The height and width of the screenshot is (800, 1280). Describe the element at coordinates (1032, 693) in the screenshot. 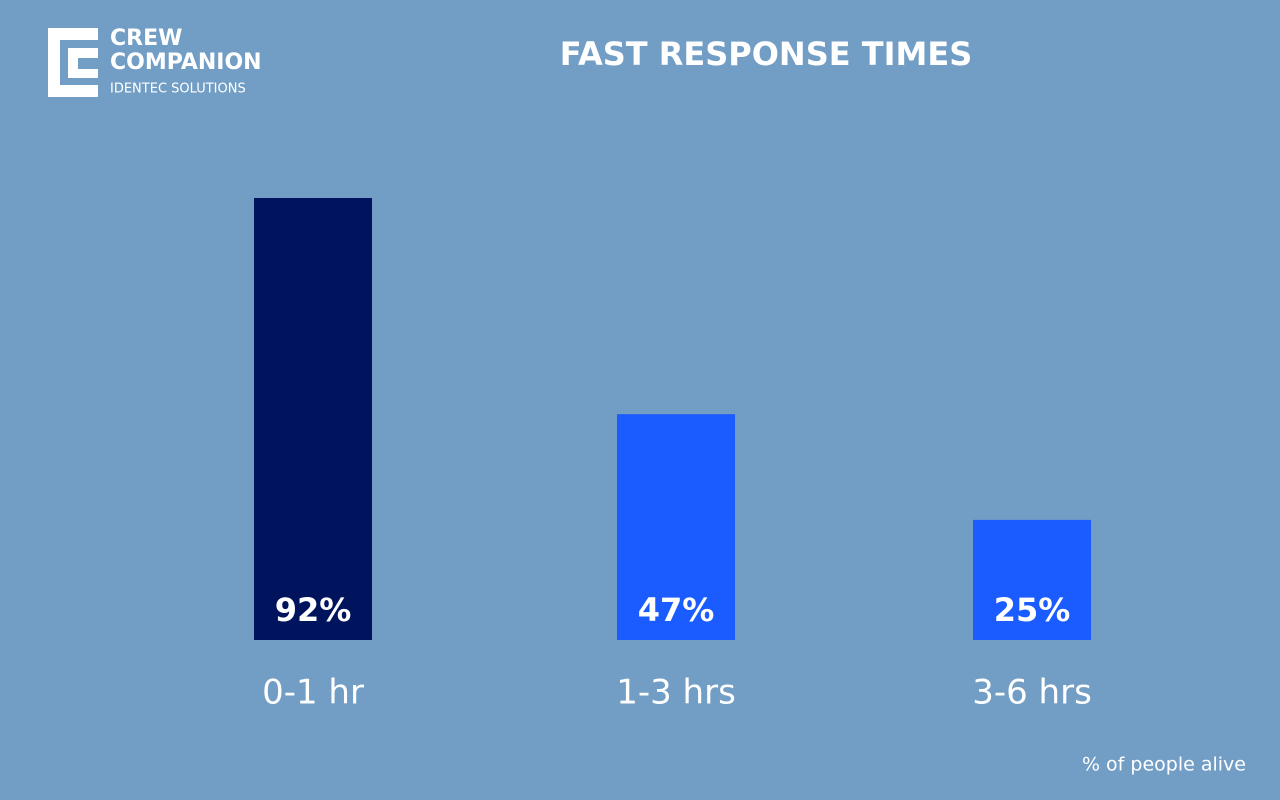

I see `x-tick-label: 3-6 hrs` at that location.